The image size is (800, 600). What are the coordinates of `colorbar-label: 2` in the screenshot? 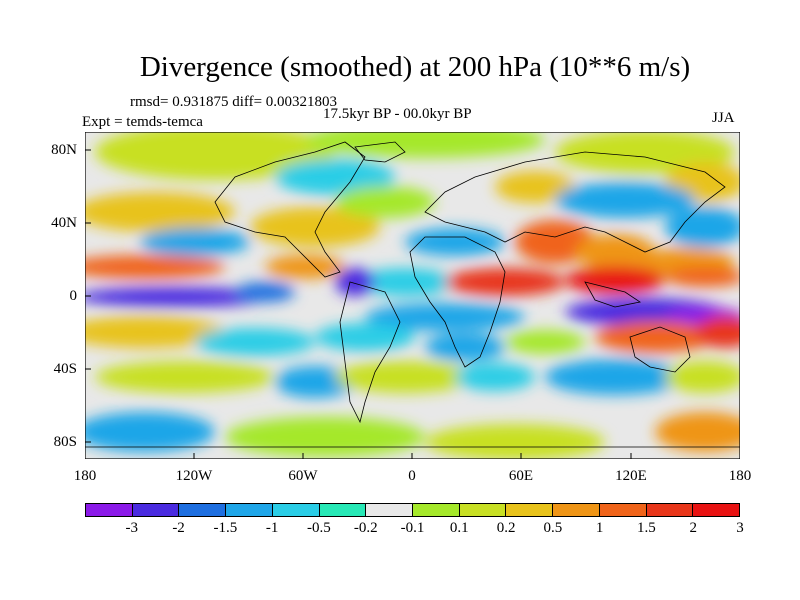 It's located at (693, 528).